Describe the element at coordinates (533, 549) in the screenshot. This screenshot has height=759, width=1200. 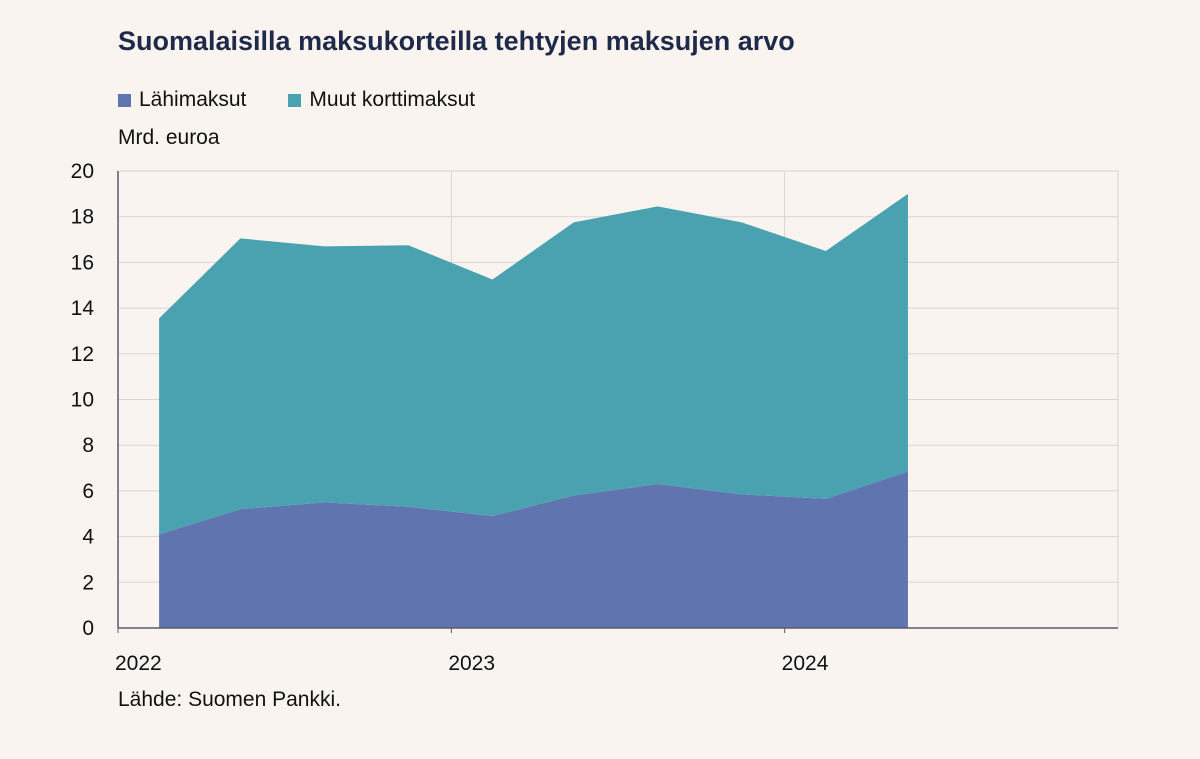
I see `area-series-lahimaksut` at that location.